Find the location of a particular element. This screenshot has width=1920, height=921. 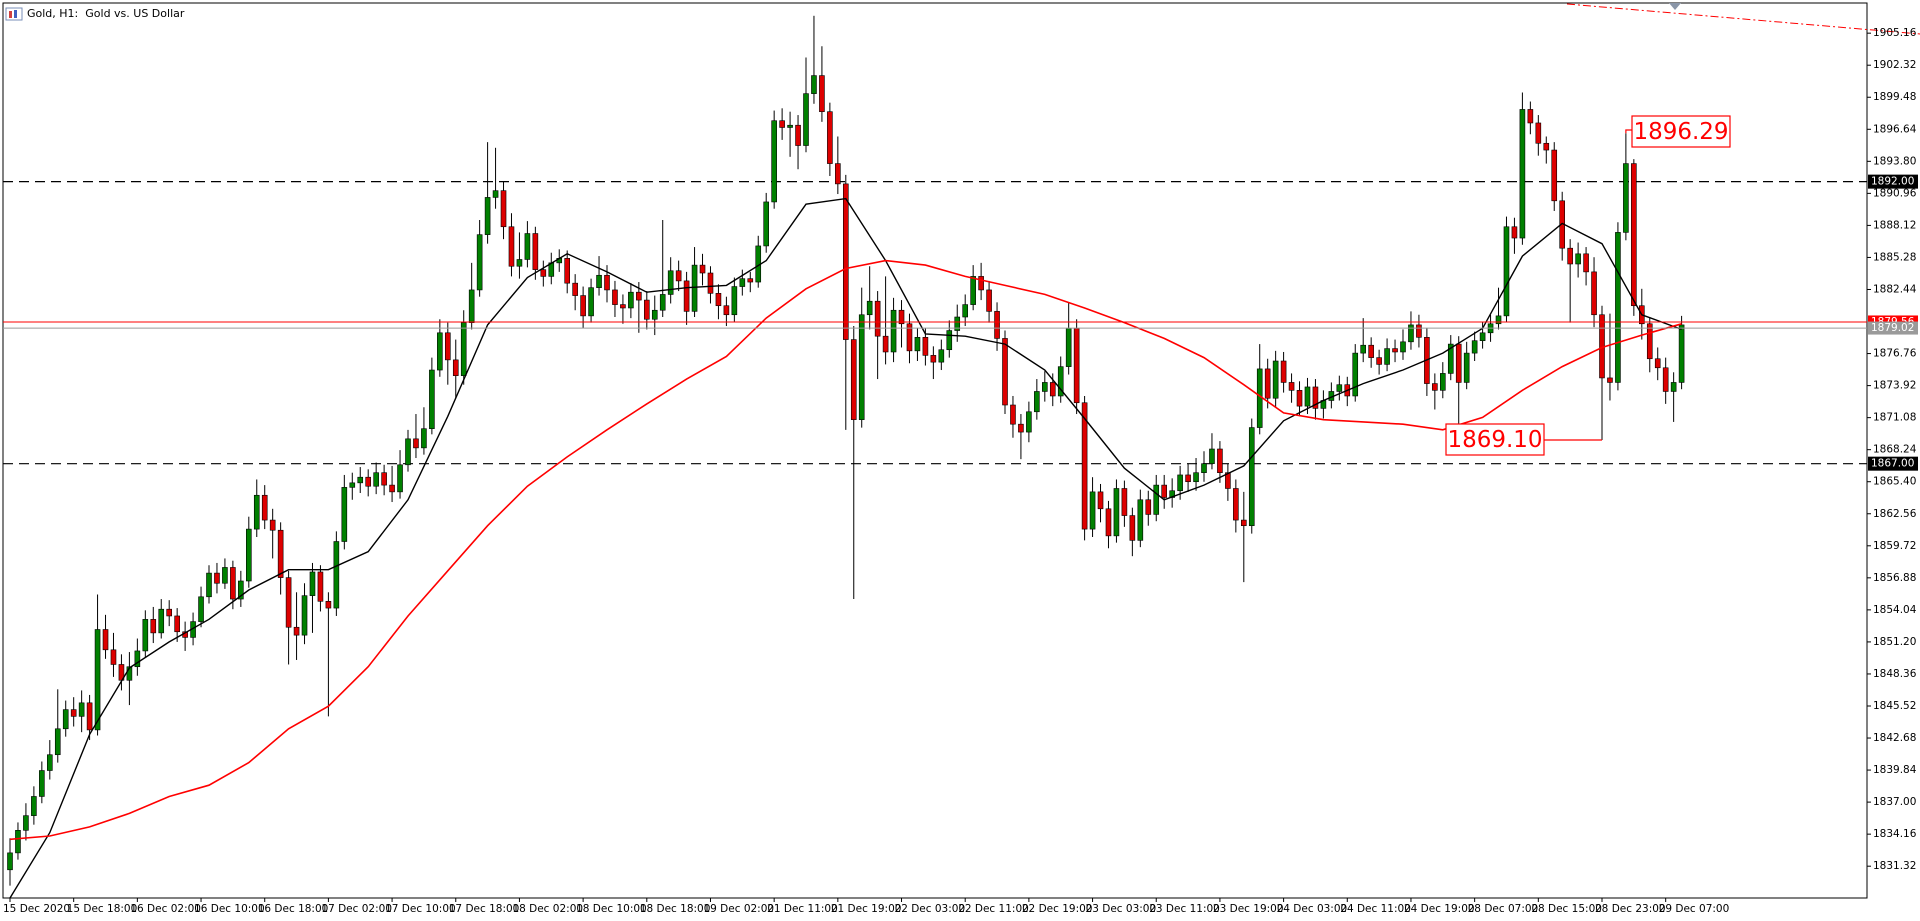

x-tick-label: 17 Dec 10:00 is located at coordinates (420, 909).